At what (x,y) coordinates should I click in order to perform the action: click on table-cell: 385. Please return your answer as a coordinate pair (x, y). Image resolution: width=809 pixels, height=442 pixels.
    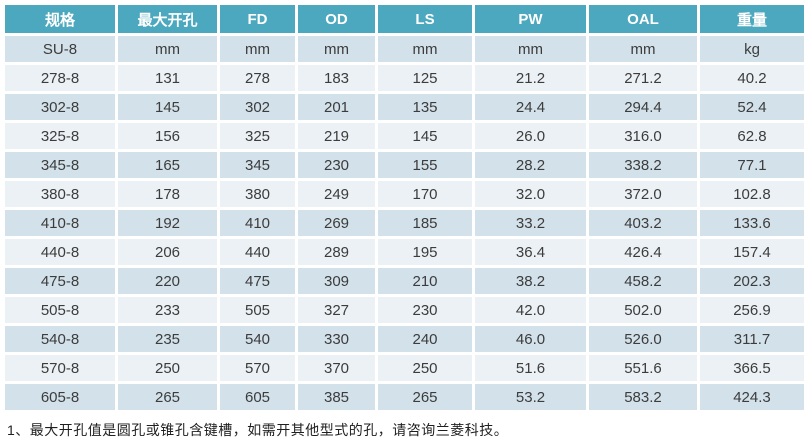
    Looking at the image, I should click on (336, 397).